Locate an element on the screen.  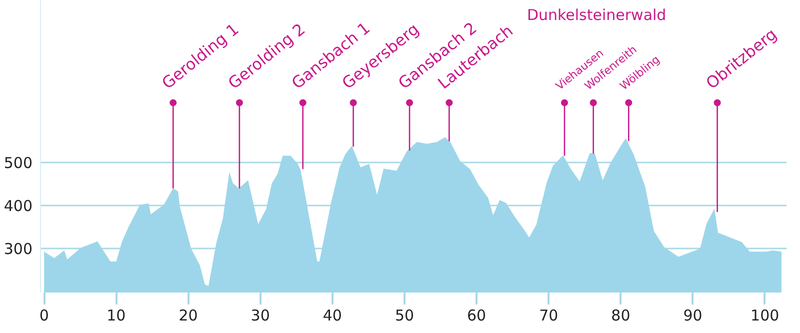
x-tick-label: 40 is located at coordinates (332, 315).